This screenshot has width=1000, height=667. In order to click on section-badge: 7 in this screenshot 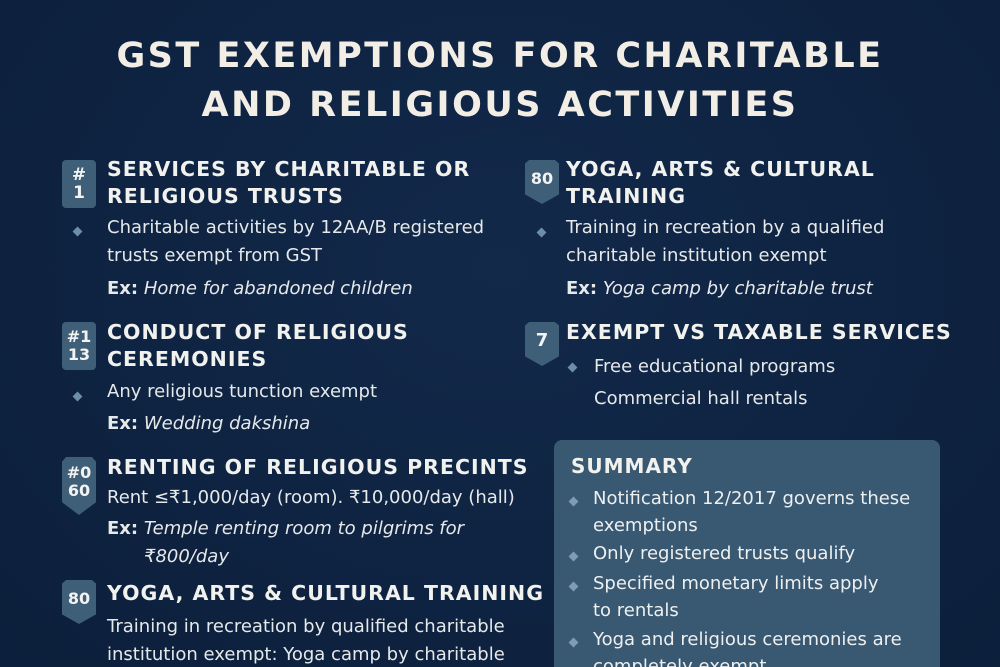, I will do `click(542, 344)`.